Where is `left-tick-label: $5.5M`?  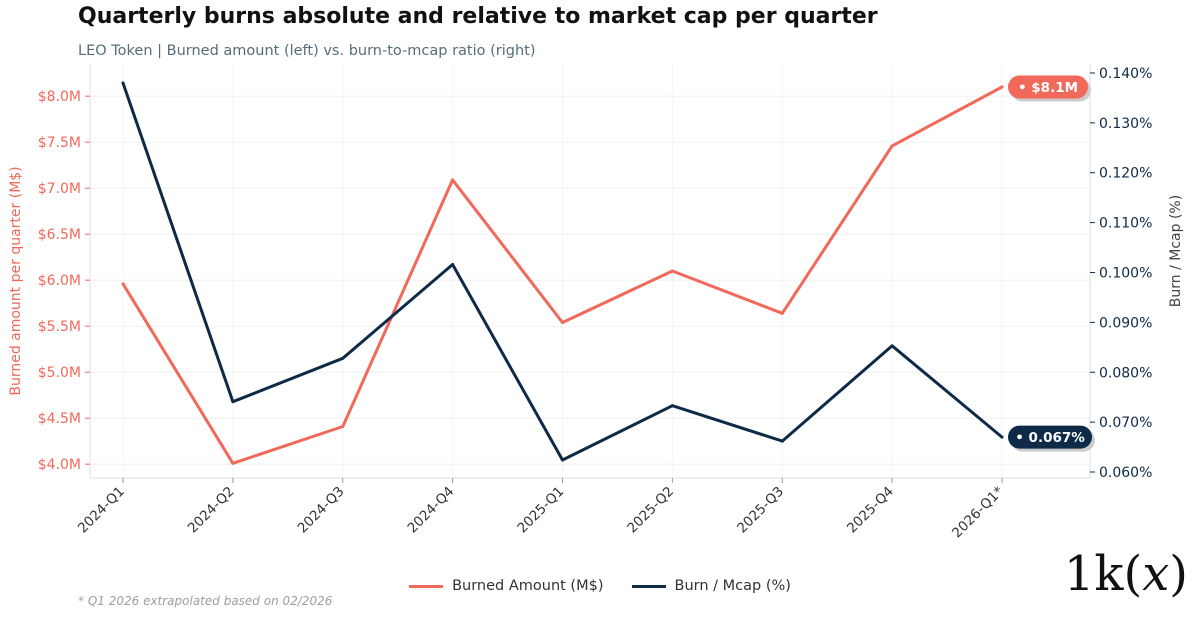
left-tick-label: $5.5M is located at coordinates (59, 327).